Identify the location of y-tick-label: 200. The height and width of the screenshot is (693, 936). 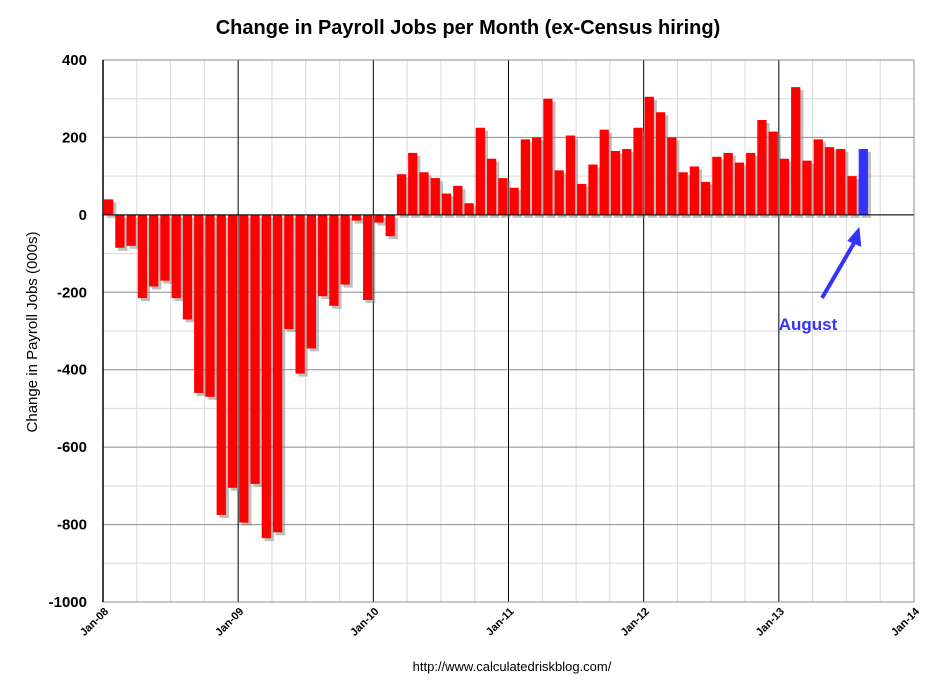
(74, 137).